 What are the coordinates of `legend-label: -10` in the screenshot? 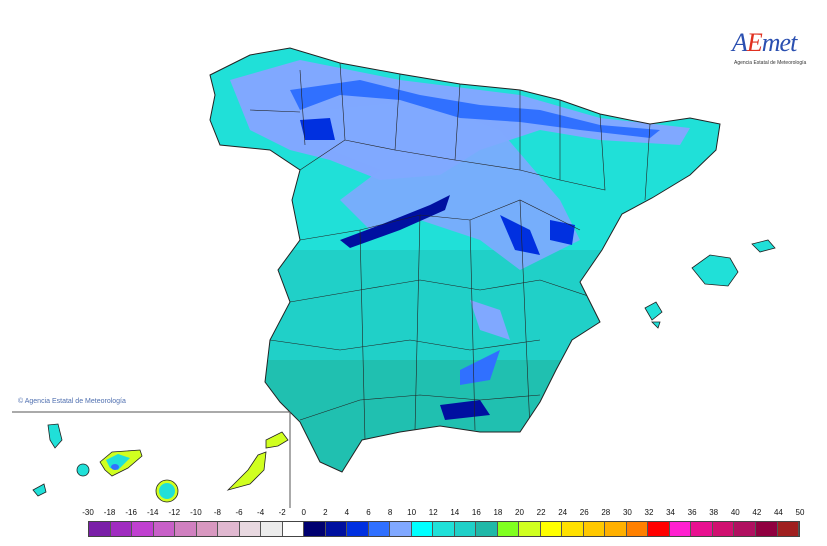 It's located at (196, 512).